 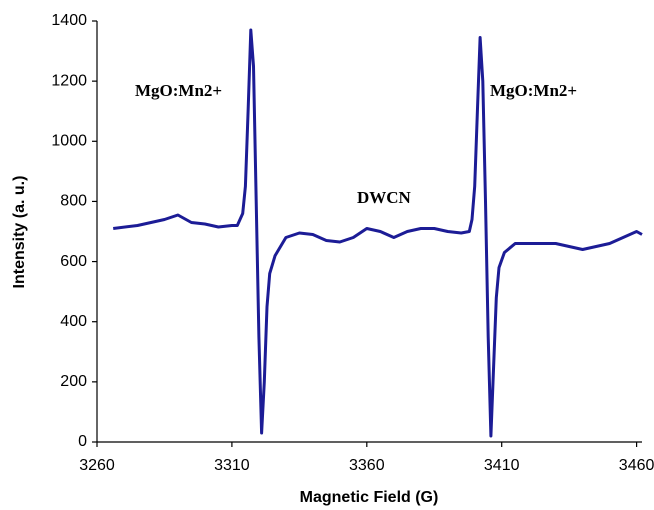 What do you see at coordinates (69, 141) in the screenshot?
I see `y-tick-label: 1000` at bounding box center [69, 141].